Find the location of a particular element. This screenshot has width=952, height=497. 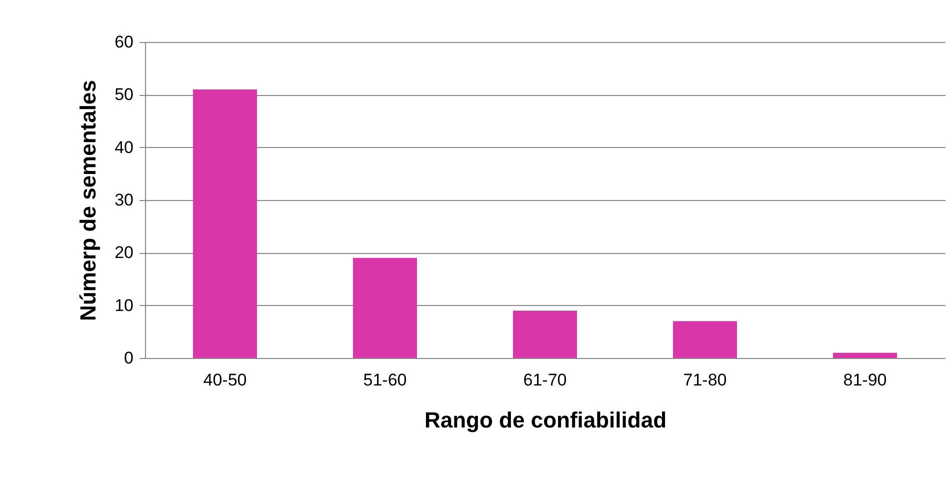

y-tick-label: 40 is located at coordinates (124, 147).